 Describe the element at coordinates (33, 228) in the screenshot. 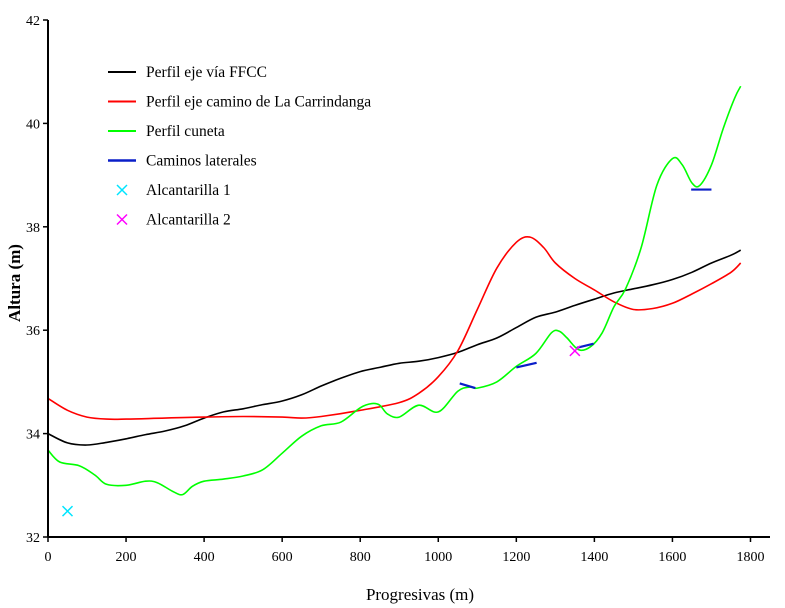

I see `y-tick-label: 38` at that location.